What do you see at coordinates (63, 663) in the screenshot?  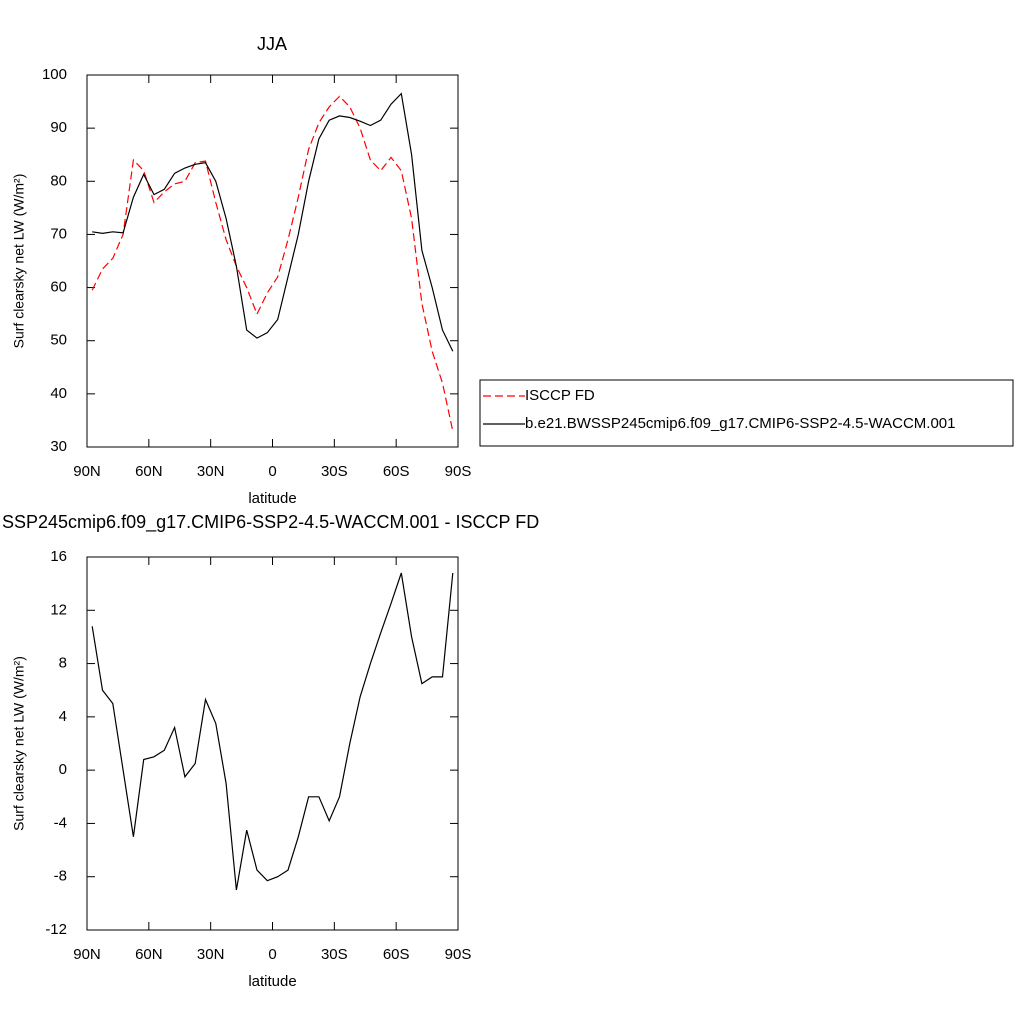 I see `y-tick-label: 8` at bounding box center [63, 663].